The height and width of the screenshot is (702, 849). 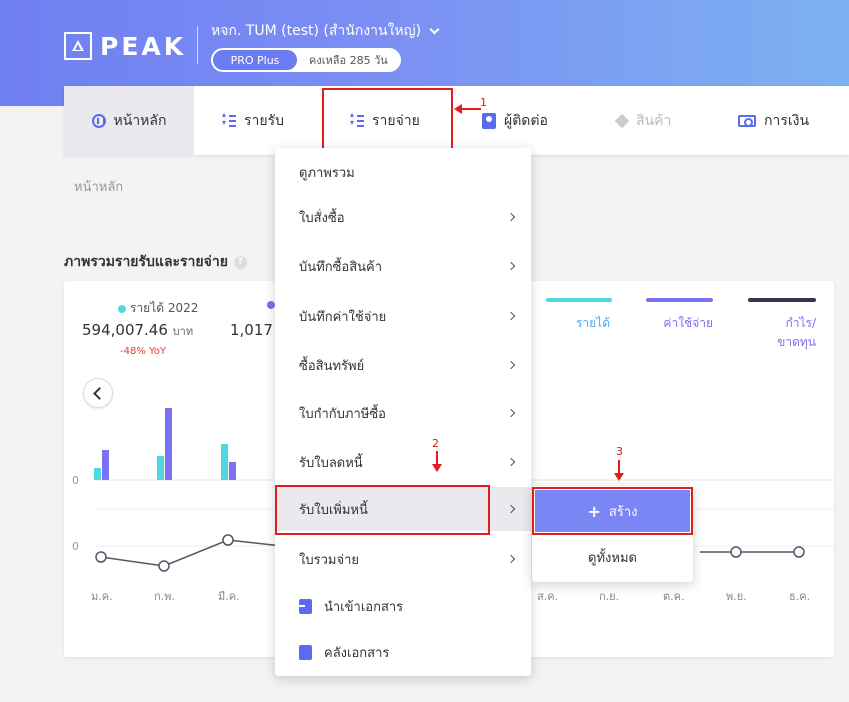 I want to click on company-selector: หจก. TUM (test) (สำนักงานใหญ่), so click(x=325, y=31).